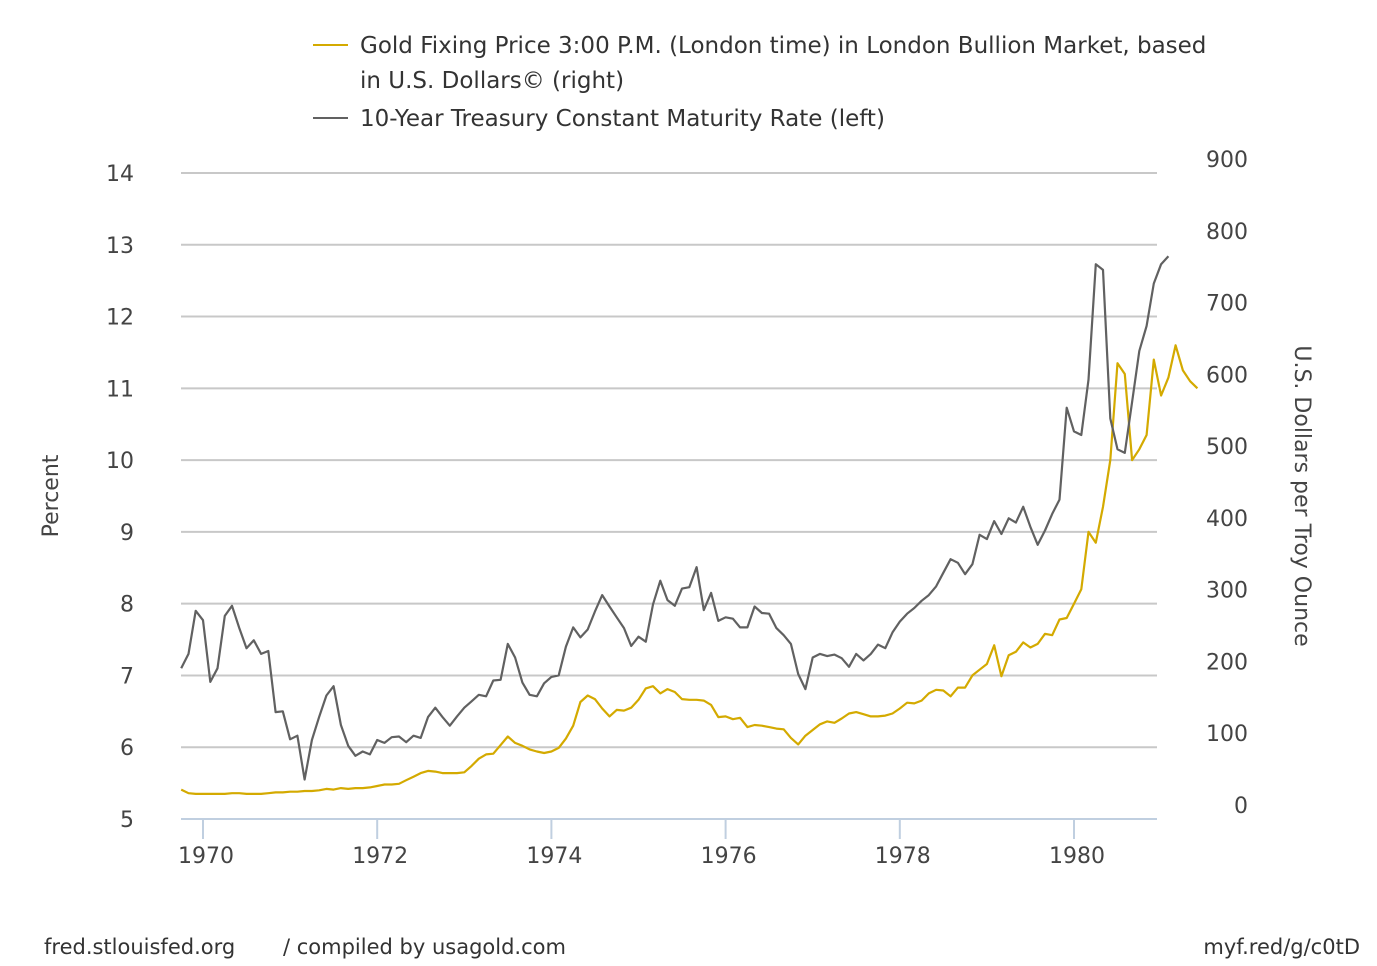 The image size is (1377, 966). What do you see at coordinates (1077, 856) in the screenshot?
I see `x-tick-label: 1980` at bounding box center [1077, 856].